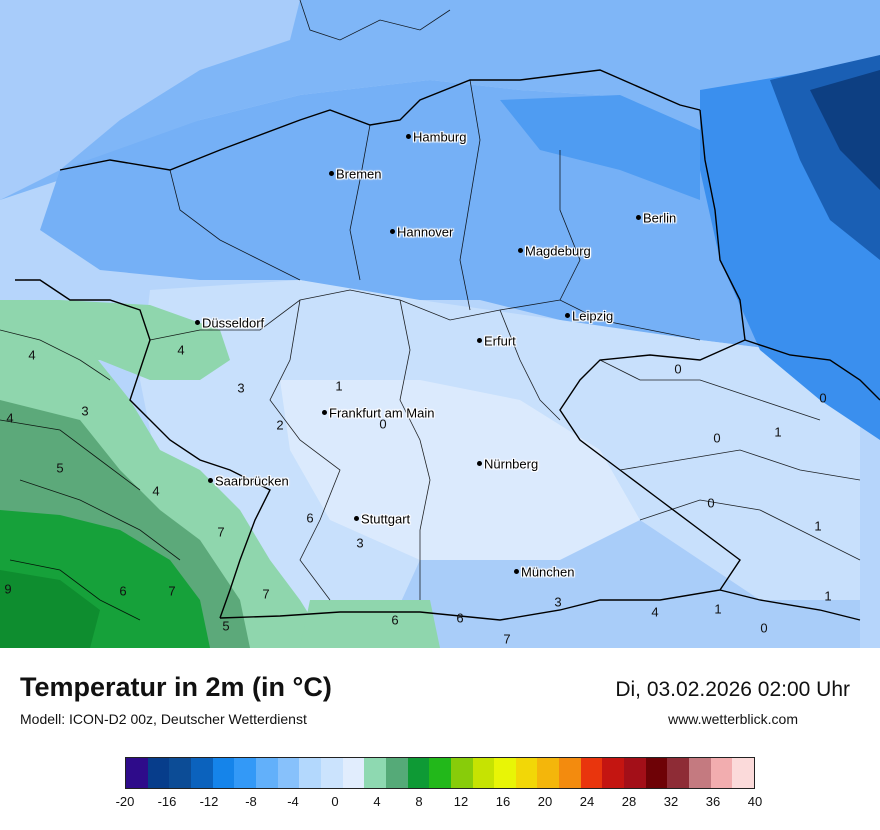  What do you see at coordinates (8, 589) in the screenshot?
I see `temp-value: 9` at bounding box center [8, 589].